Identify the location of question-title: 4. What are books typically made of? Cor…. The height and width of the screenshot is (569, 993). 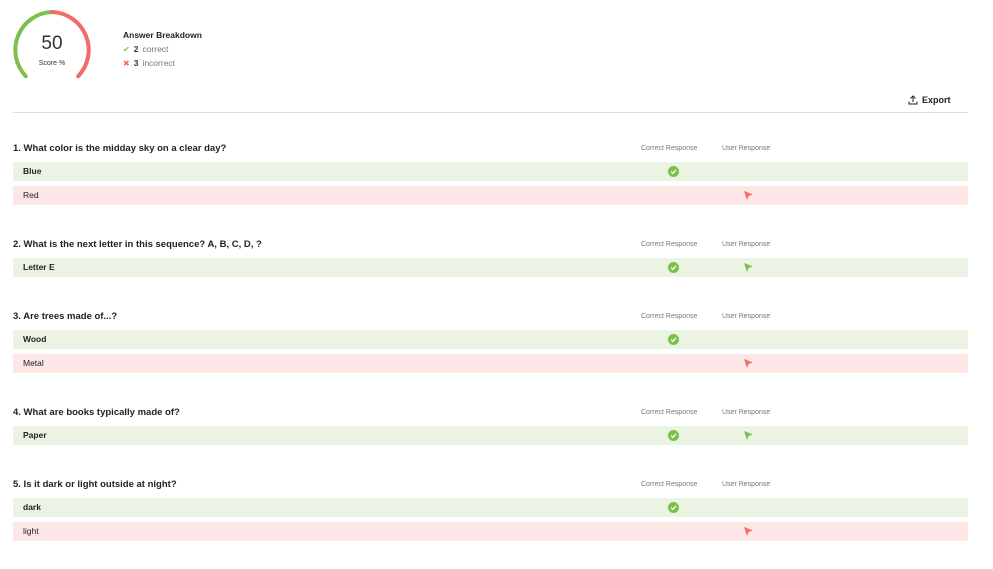
(490, 413).